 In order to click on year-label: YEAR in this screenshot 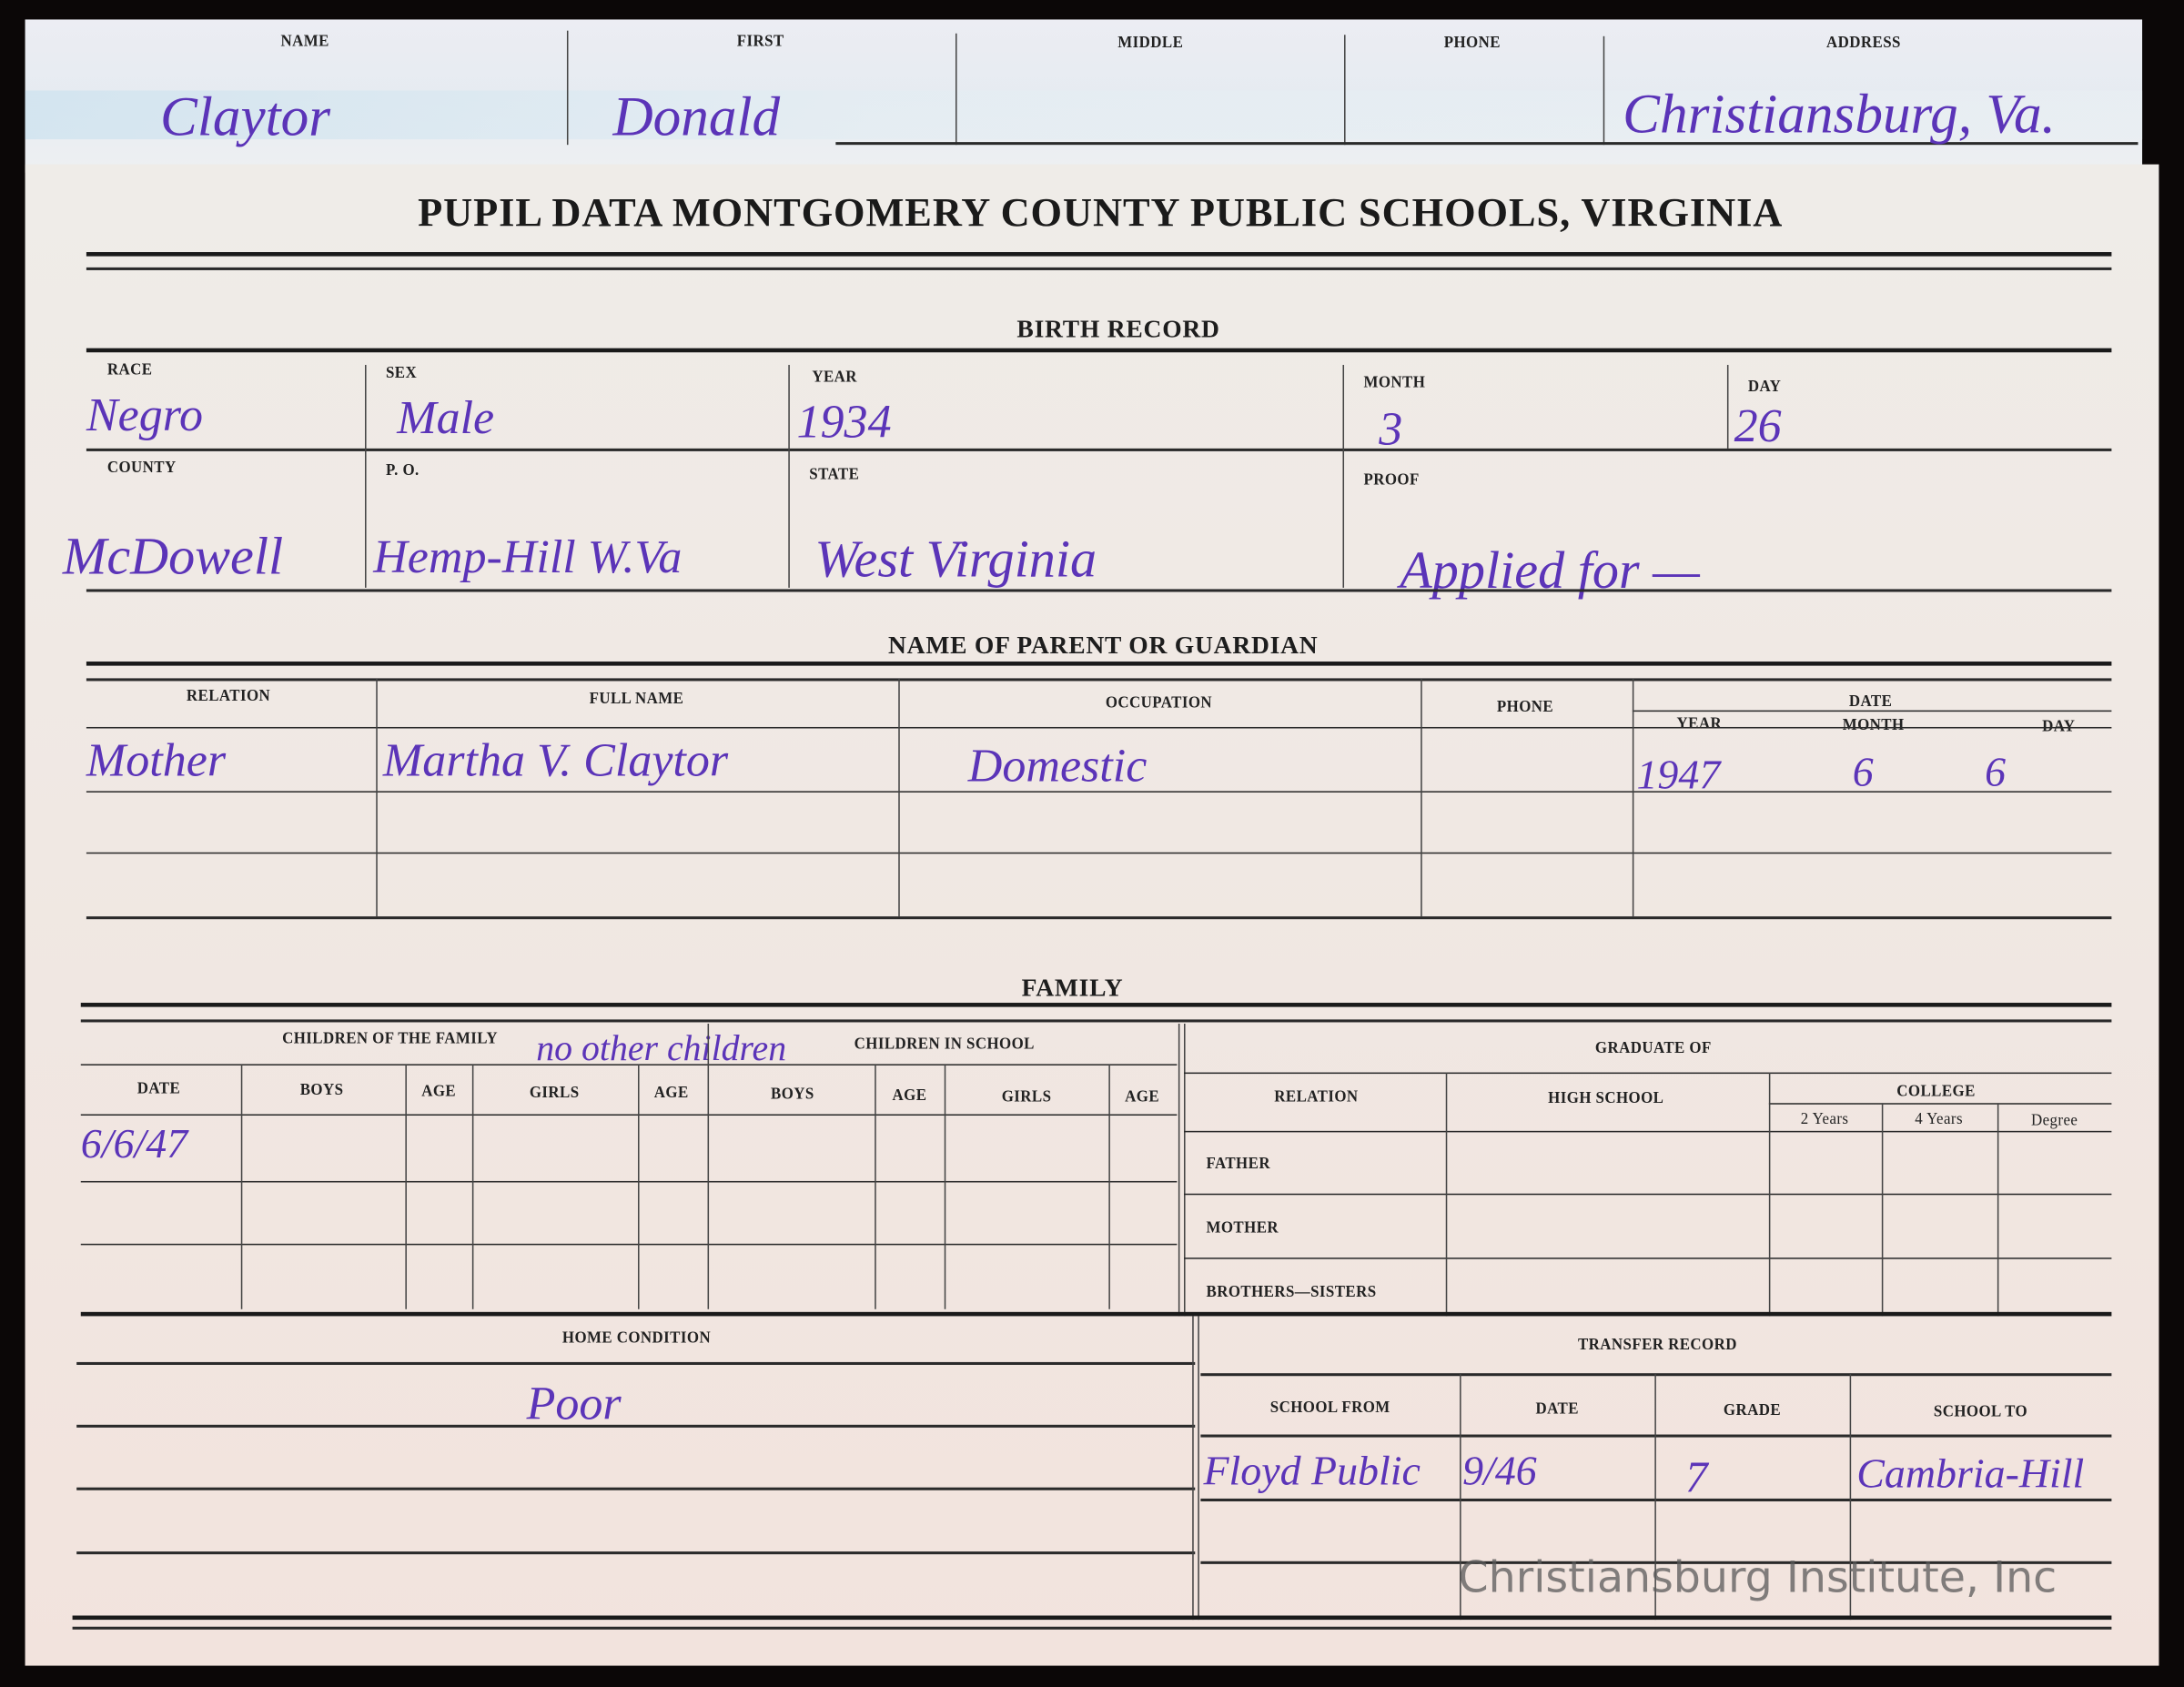, I will do `click(835, 376)`.